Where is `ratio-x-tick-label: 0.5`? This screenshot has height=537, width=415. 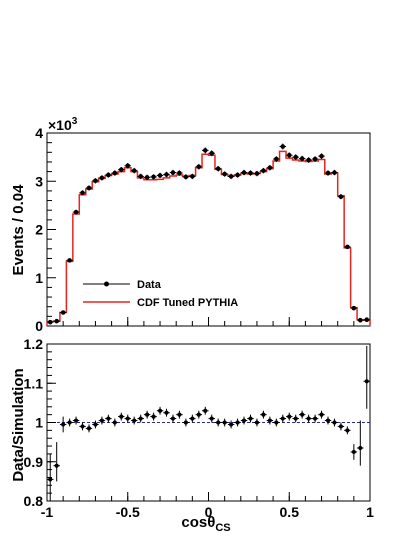 ratio-x-tick-label: 0.5 is located at coordinates (290, 512).